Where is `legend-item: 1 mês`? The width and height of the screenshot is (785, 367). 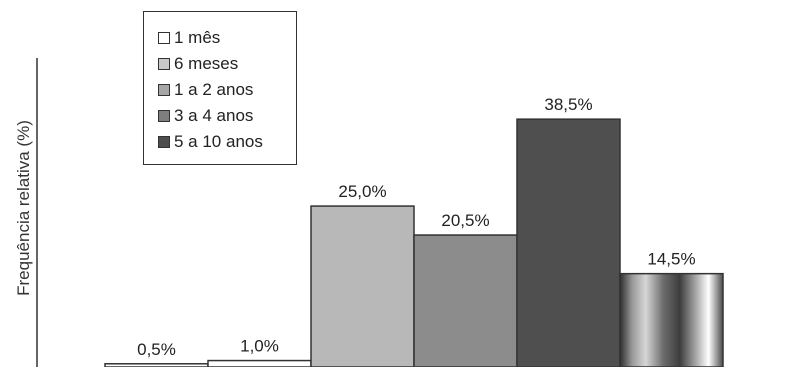 legend-item: 1 mês is located at coordinates (189, 38).